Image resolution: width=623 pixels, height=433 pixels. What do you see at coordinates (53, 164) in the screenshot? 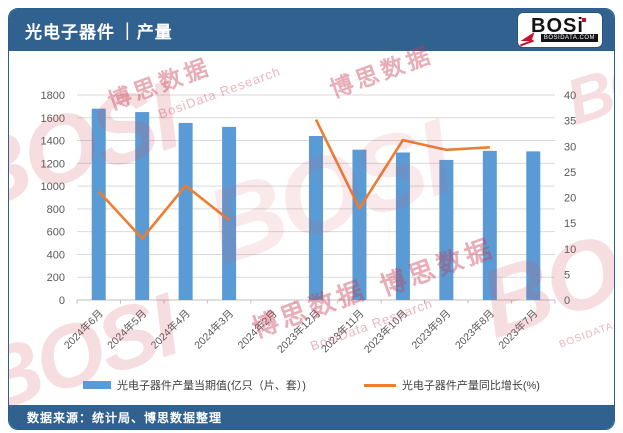
I see `left-axis-tick-label: 1200` at bounding box center [53, 164].